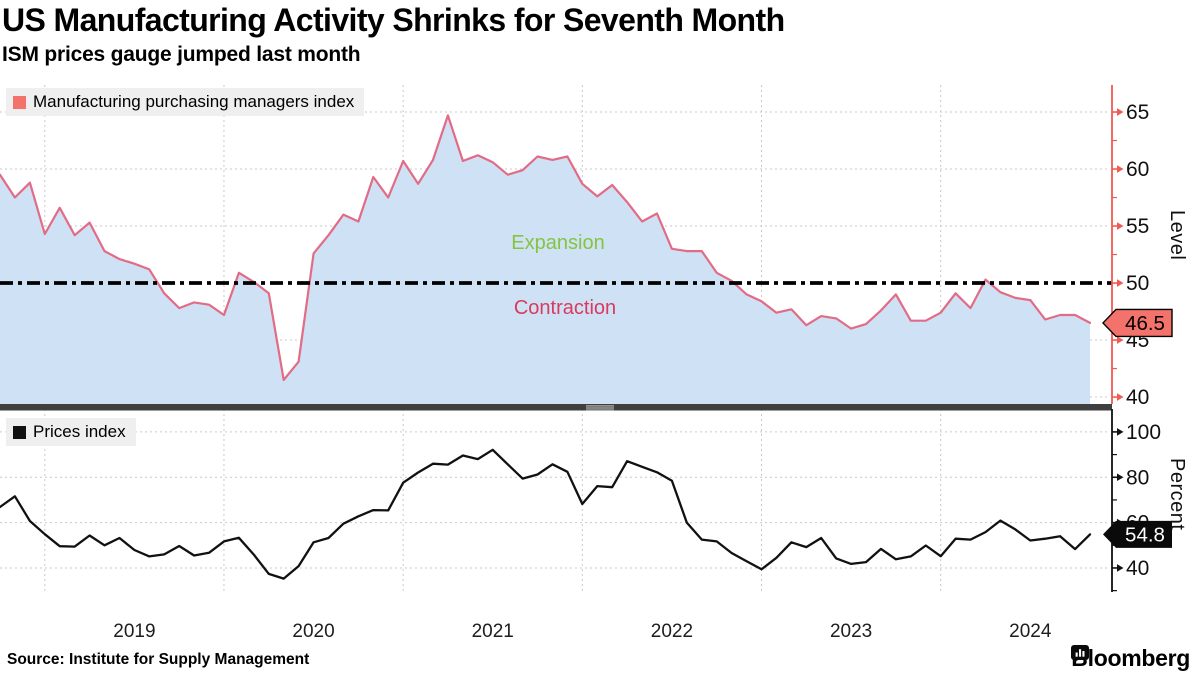 The image size is (1200, 675). I want to click on x-axis-year-label: 2022, so click(672, 631).